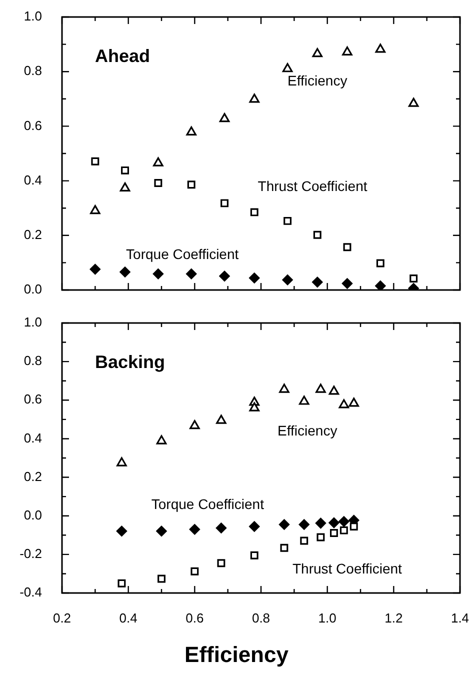  Describe the element at coordinates (195, 618) in the screenshot. I see `x-tick-label: 0.6` at that location.